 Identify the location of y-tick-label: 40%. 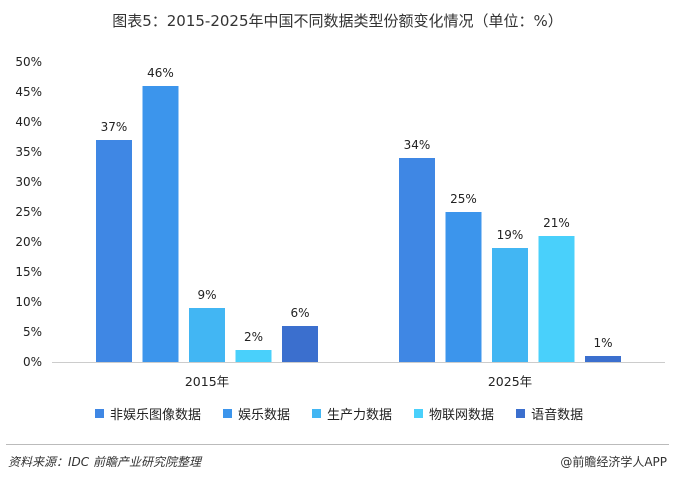
(28, 122).